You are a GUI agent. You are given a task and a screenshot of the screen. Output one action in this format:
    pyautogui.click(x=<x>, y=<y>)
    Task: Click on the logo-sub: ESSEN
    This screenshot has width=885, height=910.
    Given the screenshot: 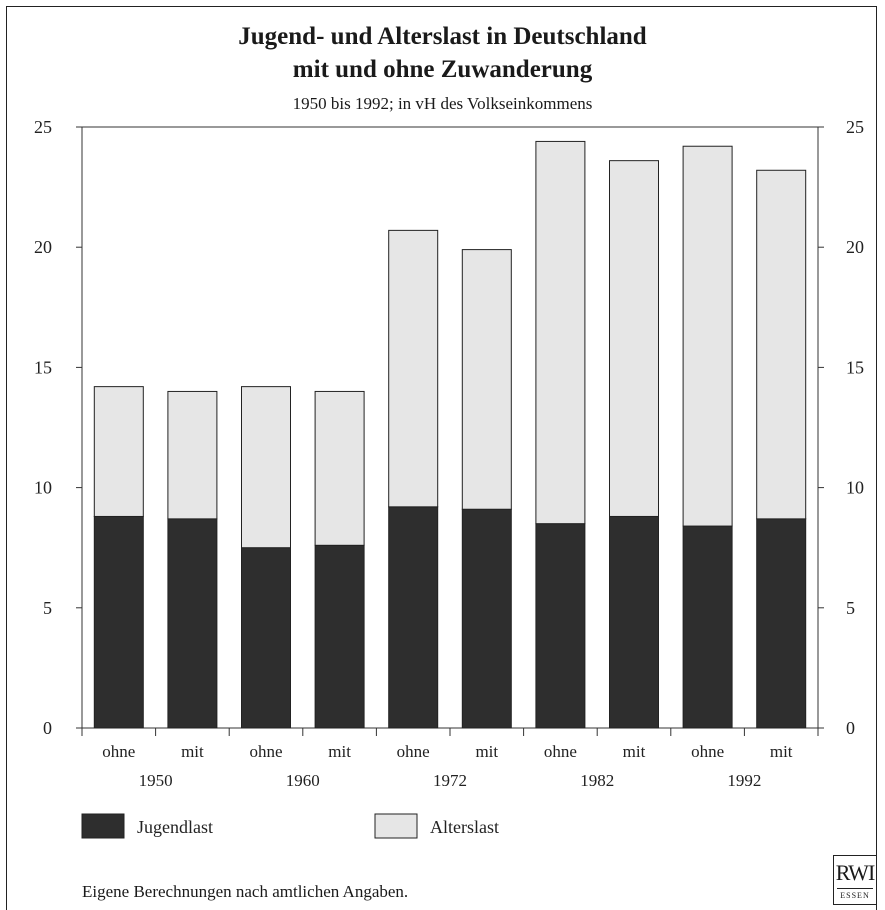 What is the action you would take?
    pyautogui.click(x=855, y=894)
    